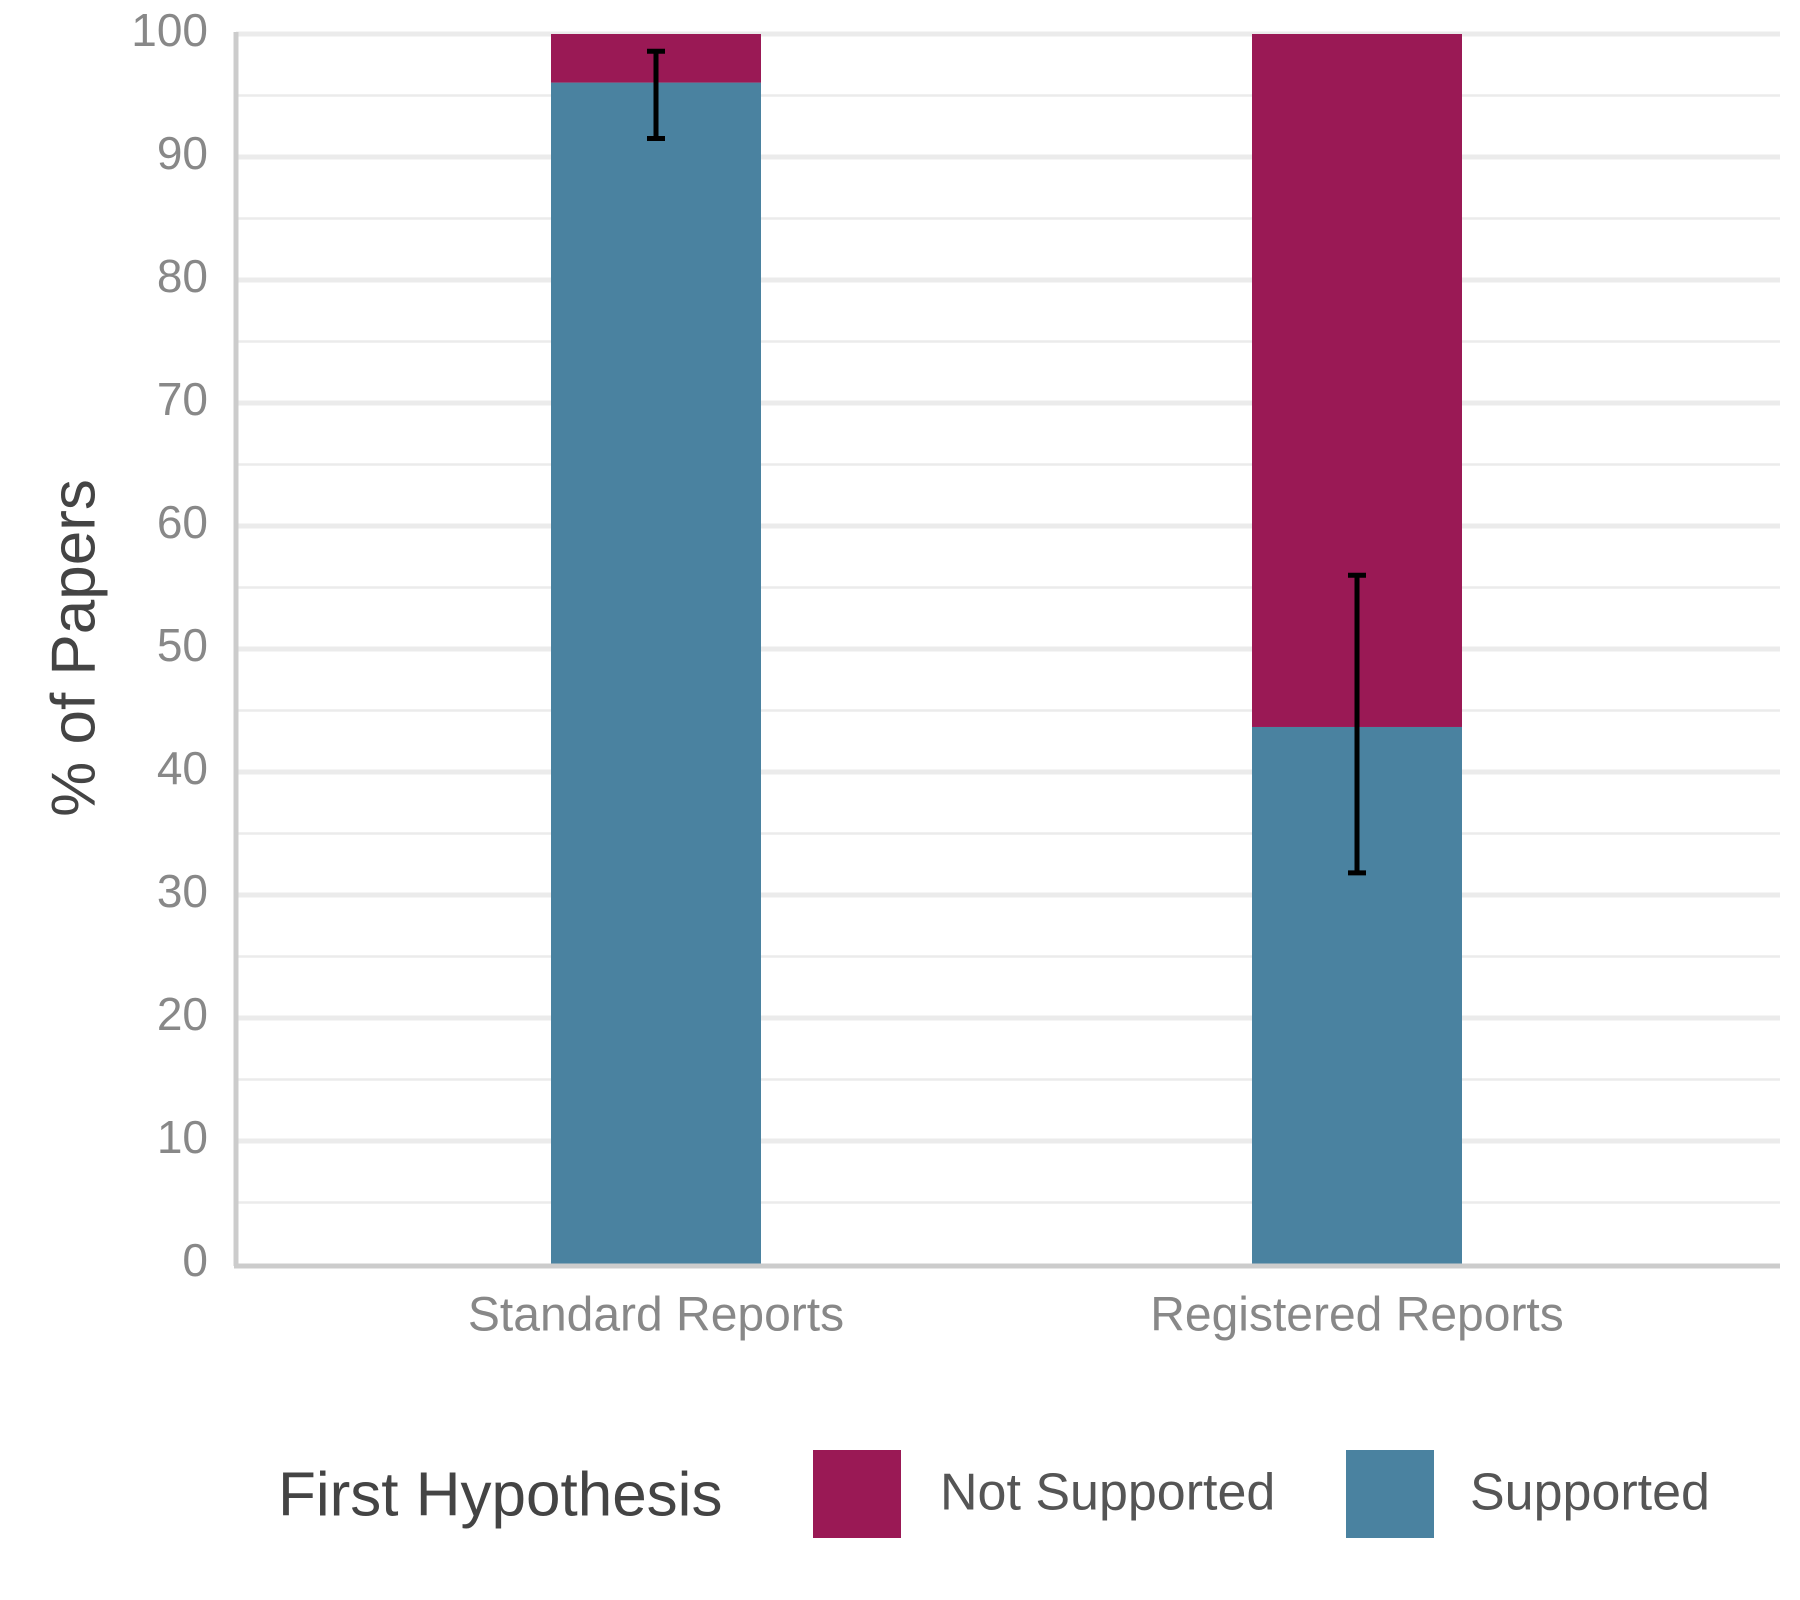 The image size is (1800, 1600). What do you see at coordinates (182, 522) in the screenshot?
I see `y-tick-label: 60` at bounding box center [182, 522].